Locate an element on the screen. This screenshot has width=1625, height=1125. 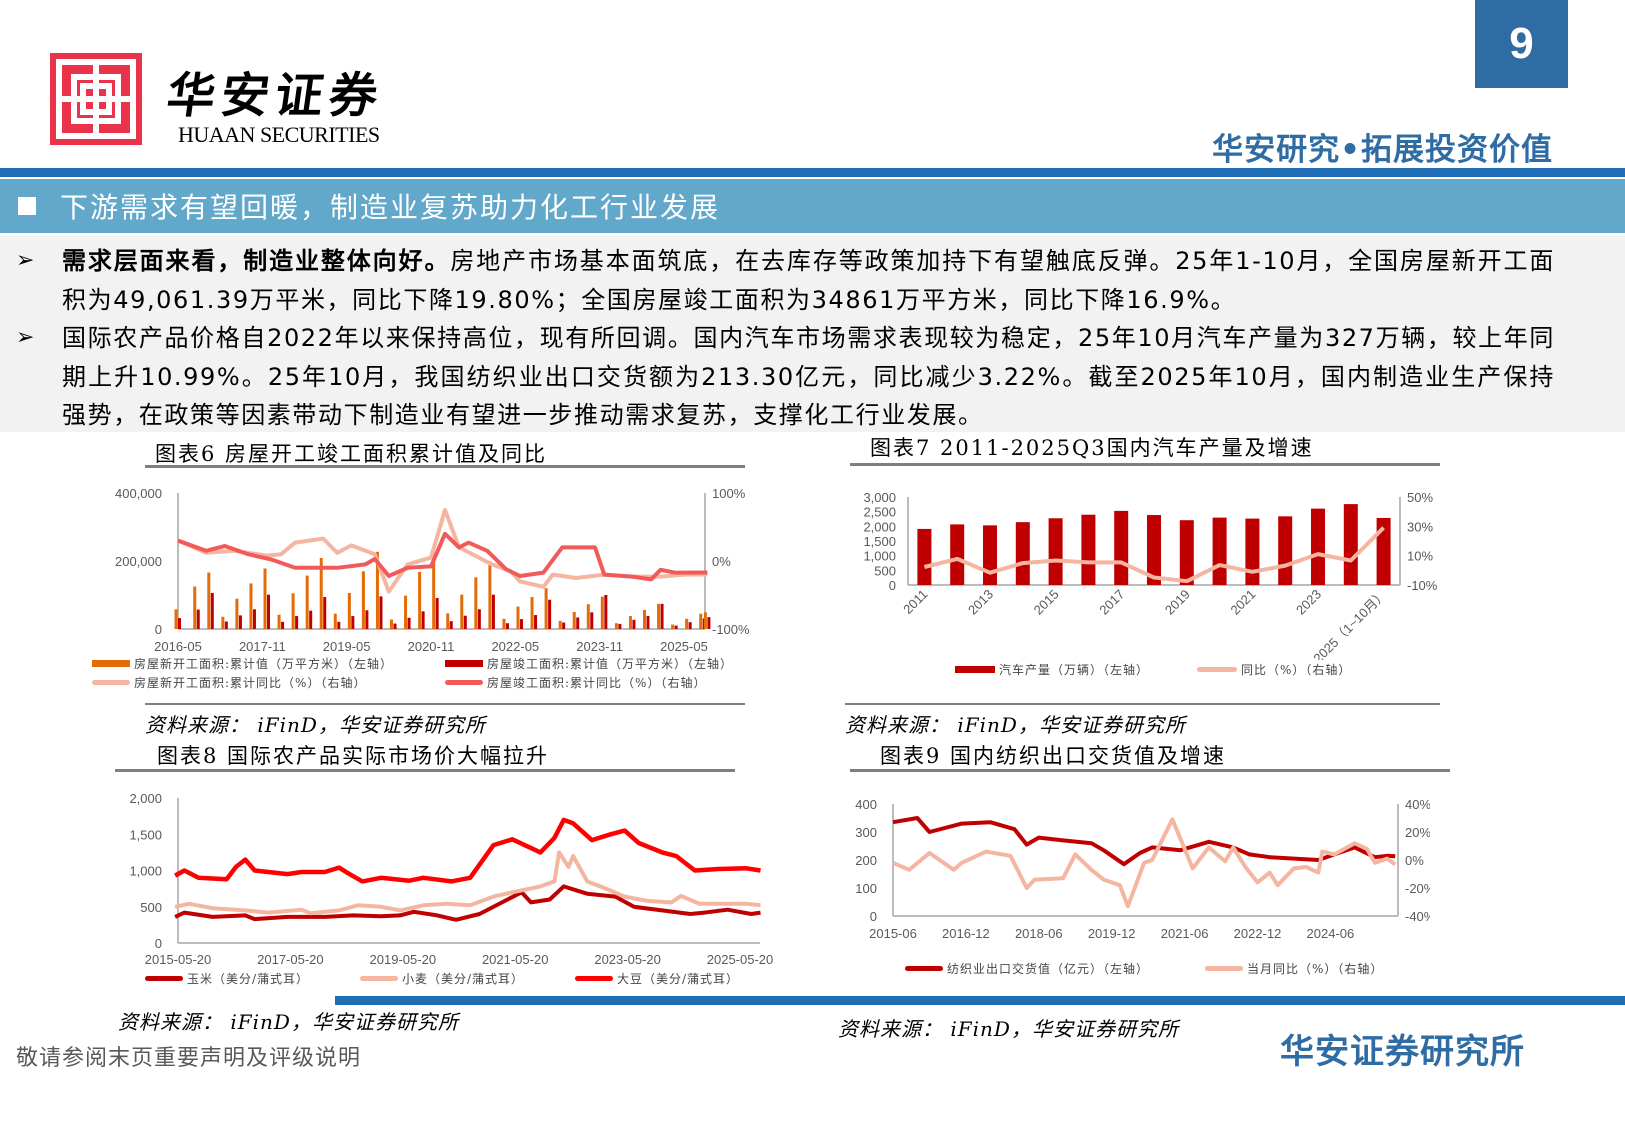
x-tick-label: 2019-12 is located at coordinates (1112, 933).